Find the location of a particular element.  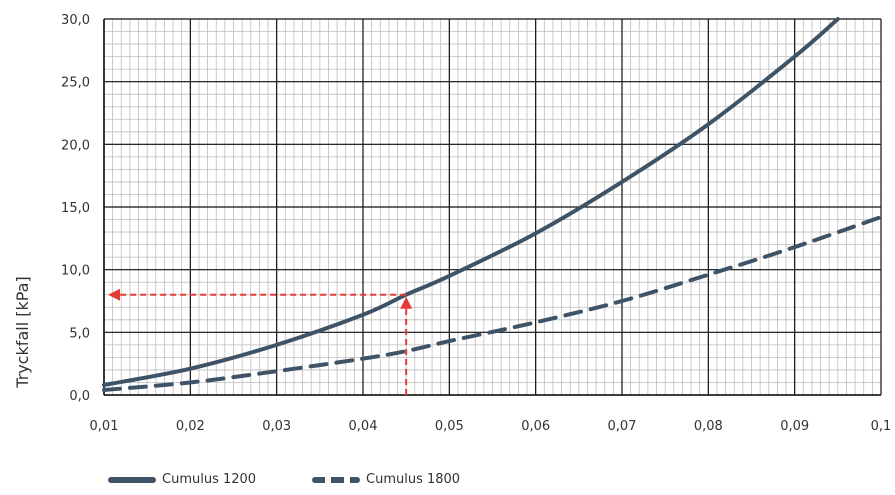

x-tick-label: 0,02 is located at coordinates (190, 426).